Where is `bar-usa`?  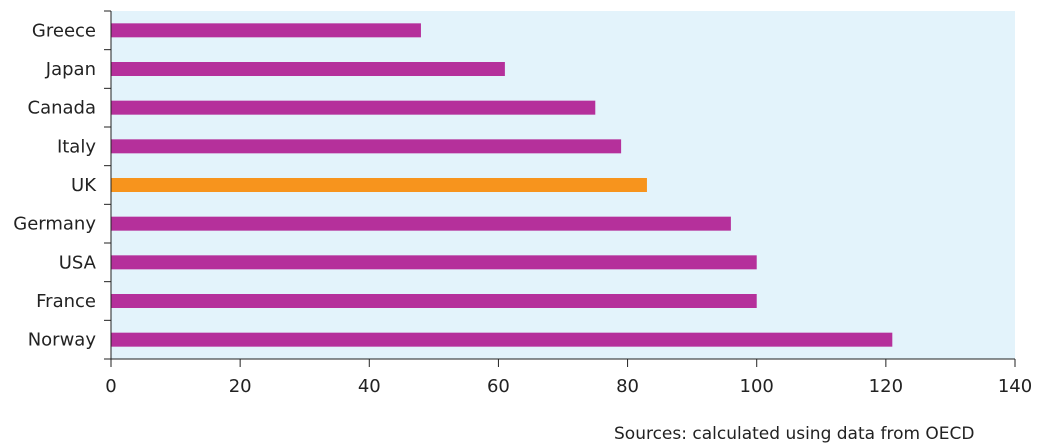
bar-usa is located at coordinates (434, 262).